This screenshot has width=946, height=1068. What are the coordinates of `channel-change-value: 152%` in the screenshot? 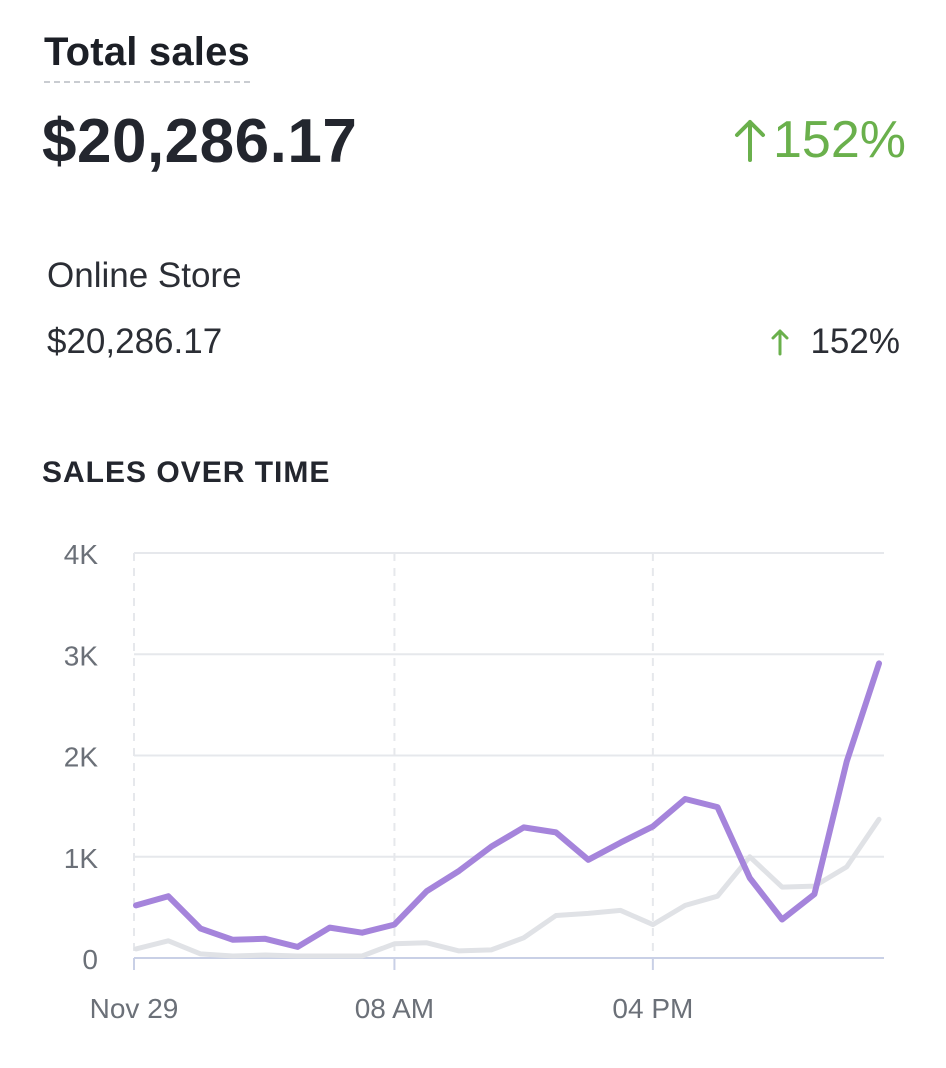 It's located at (855, 341).